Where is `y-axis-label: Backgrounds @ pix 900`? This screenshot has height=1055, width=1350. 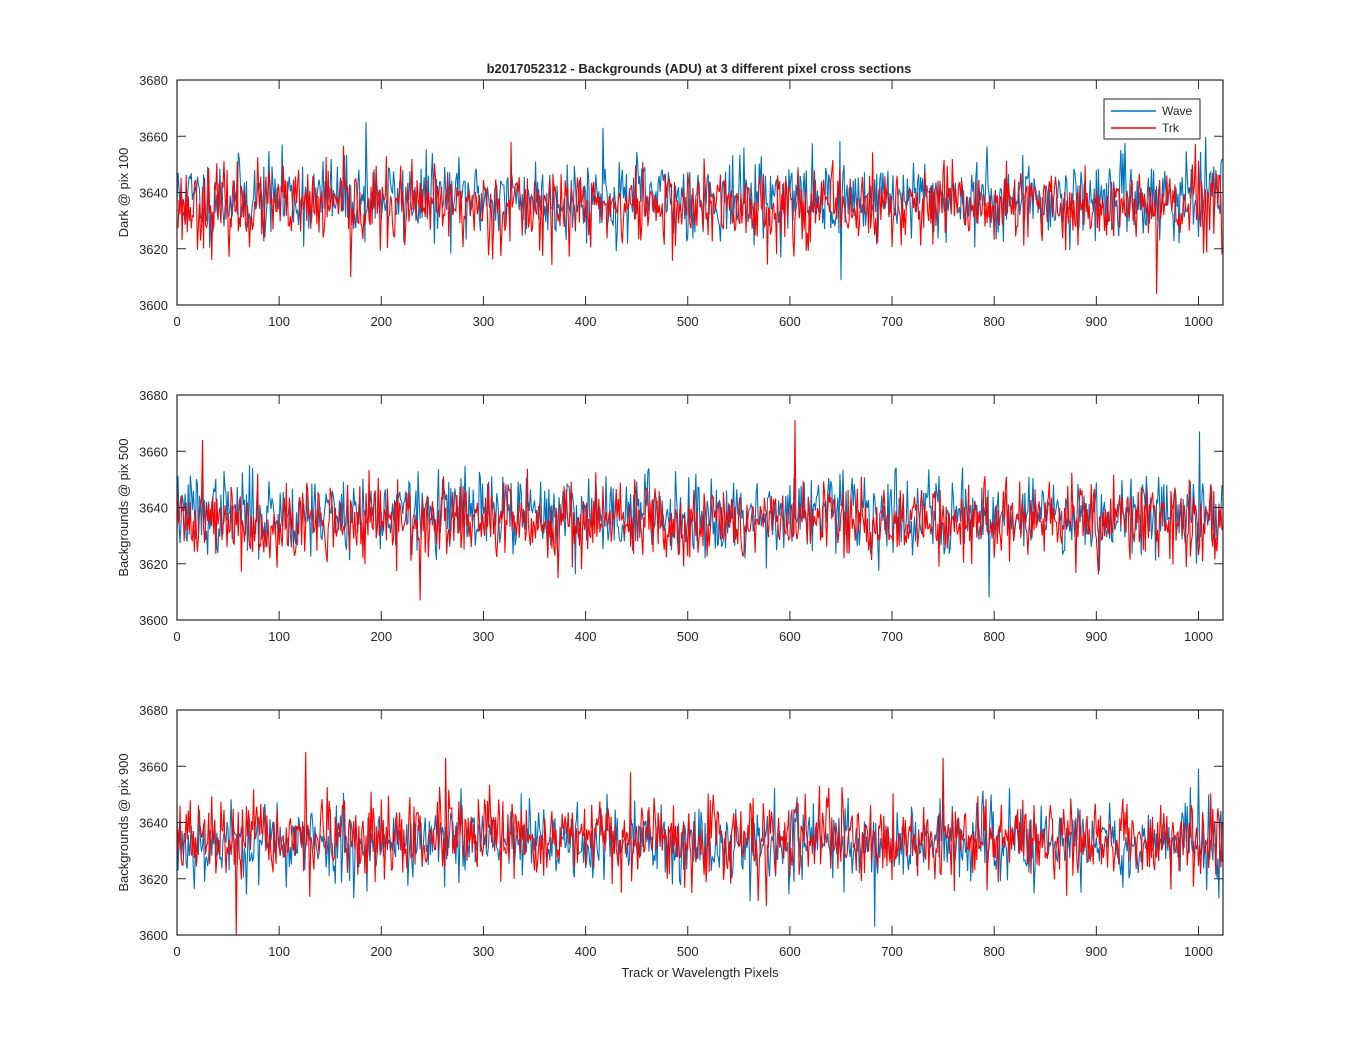 y-axis-label: Backgrounds @ pix 900 is located at coordinates (123, 822).